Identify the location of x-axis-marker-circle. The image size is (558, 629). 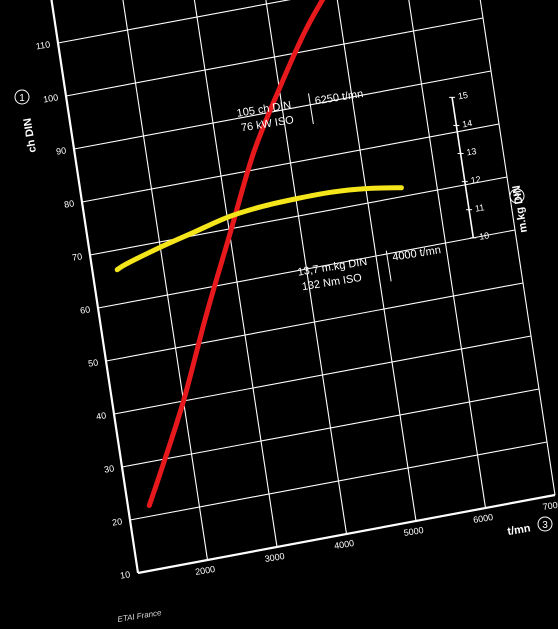
(545, 524).